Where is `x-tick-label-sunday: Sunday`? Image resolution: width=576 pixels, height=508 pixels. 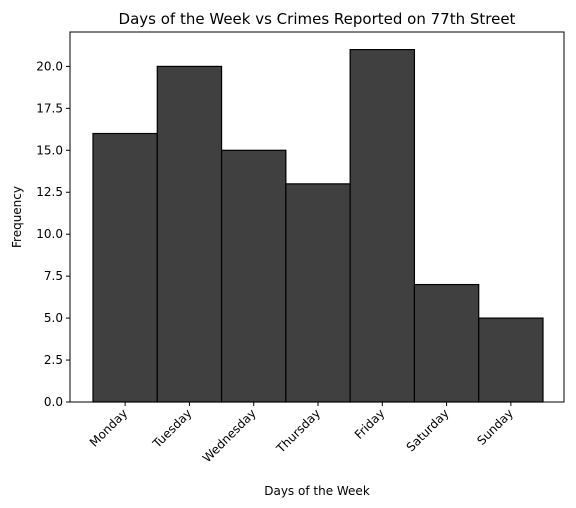
x-tick-label-sunday: Sunday is located at coordinates (495, 427).